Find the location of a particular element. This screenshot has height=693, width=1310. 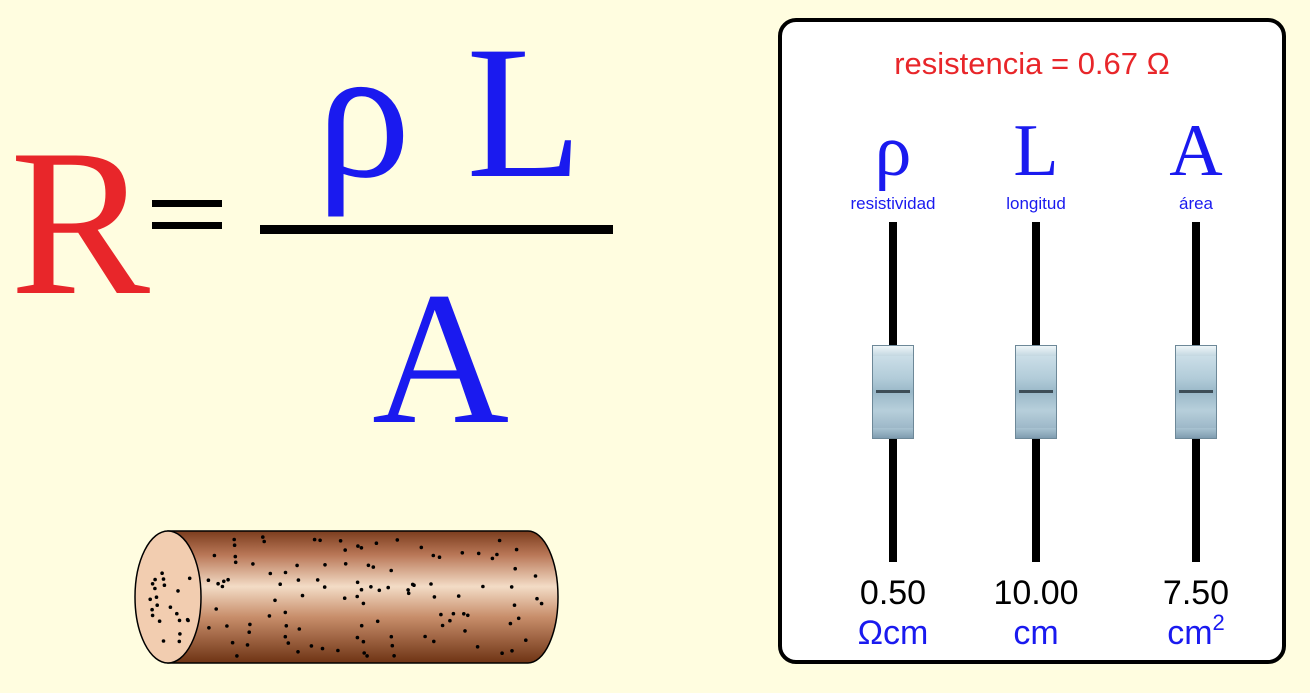

area-value: 7.50 is located at coordinates (1196, 593).